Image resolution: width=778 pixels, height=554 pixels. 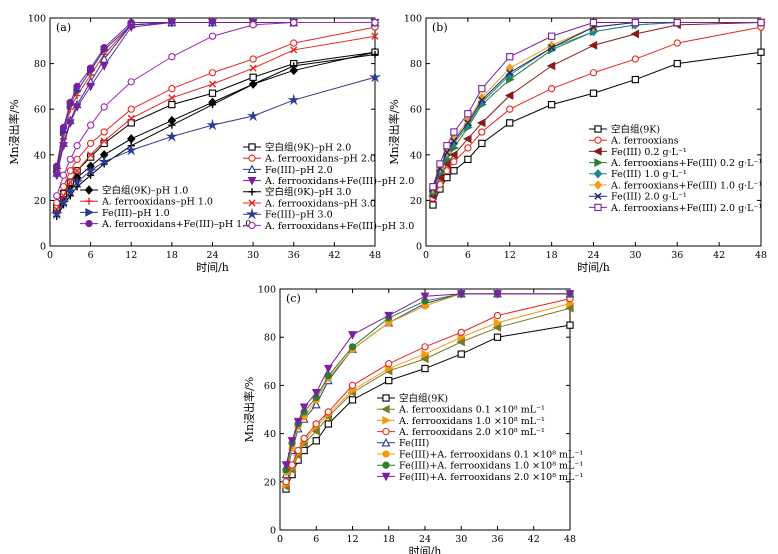 I want to click on legend-entry: Fe(III)+A. ferrooxidans 2.0 ×10⁸ mL⁻¹, so click(x=491, y=477).